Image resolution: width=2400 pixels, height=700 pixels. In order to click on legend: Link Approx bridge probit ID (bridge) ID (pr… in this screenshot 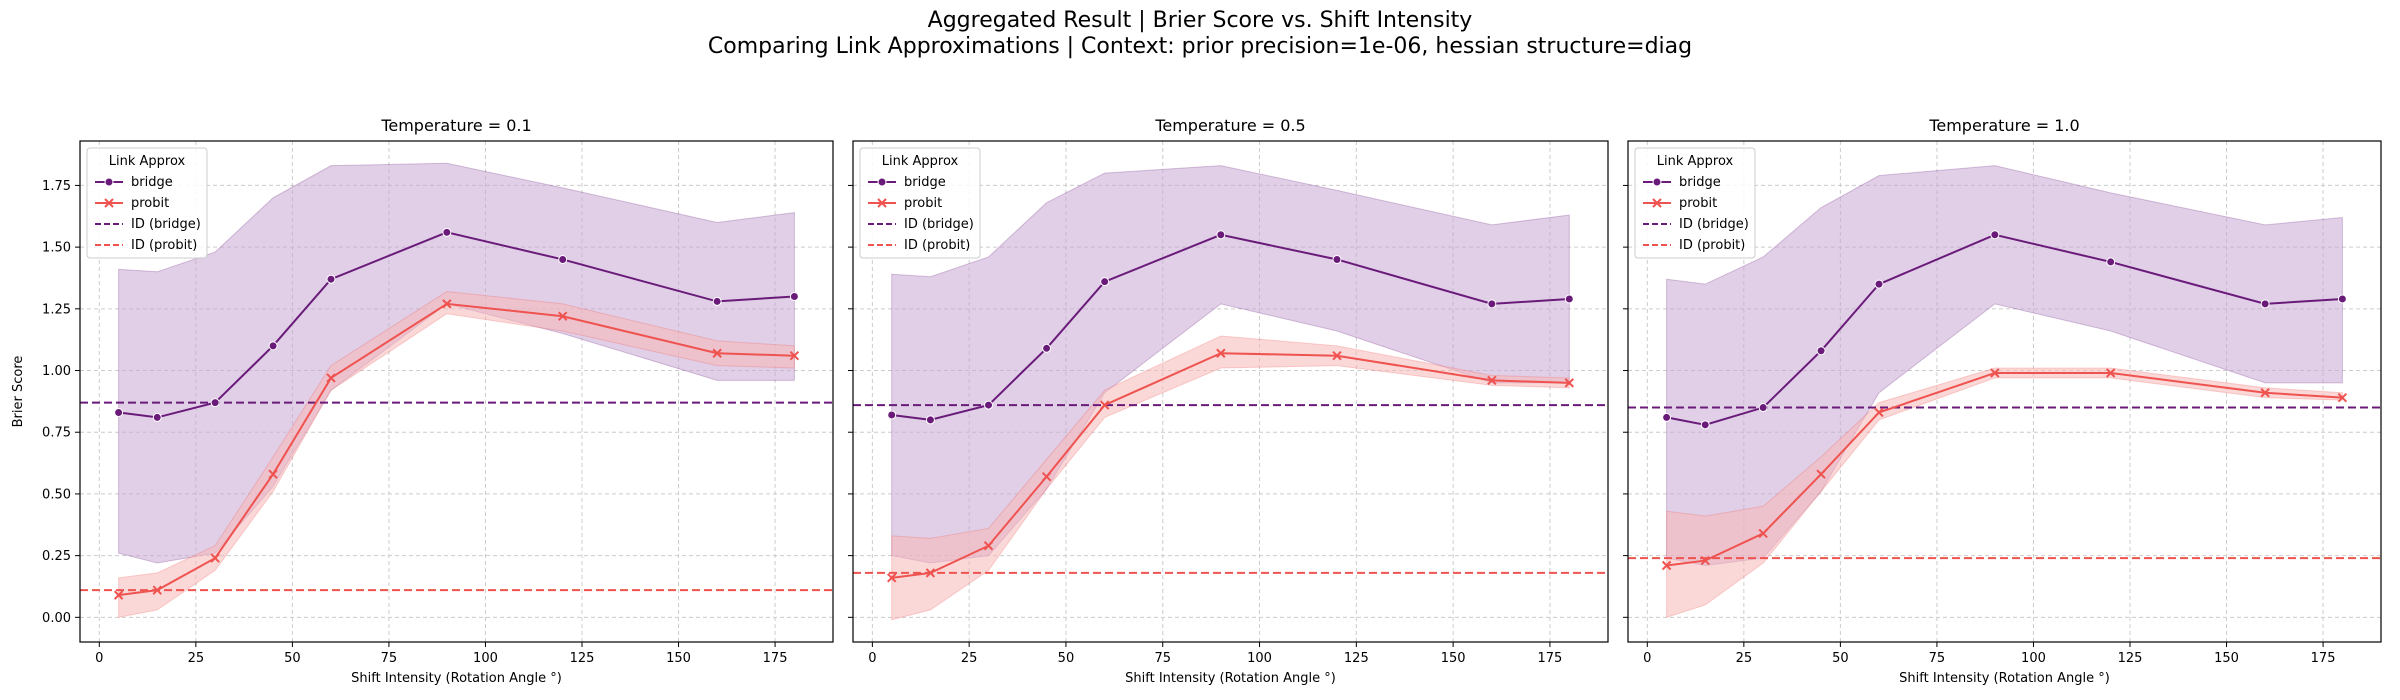, I will do `click(1695, 203)`.